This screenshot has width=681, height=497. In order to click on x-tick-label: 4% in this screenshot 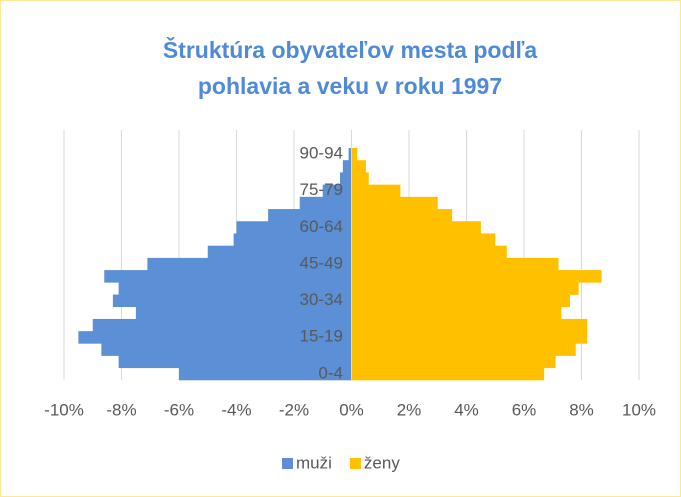, I will do `click(466, 409)`.